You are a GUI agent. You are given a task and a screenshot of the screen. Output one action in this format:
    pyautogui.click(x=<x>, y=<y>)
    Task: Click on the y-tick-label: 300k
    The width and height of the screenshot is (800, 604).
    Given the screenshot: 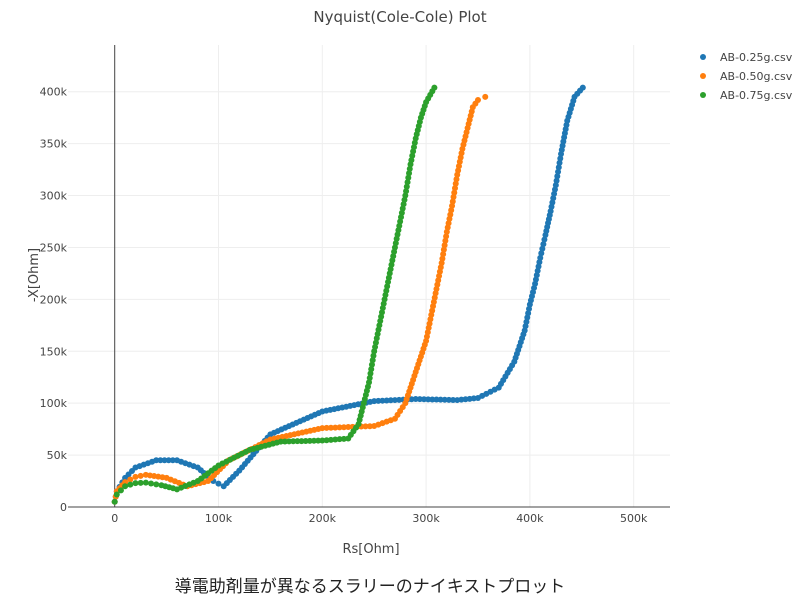 What is the action you would take?
    pyautogui.click(x=54, y=196)
    